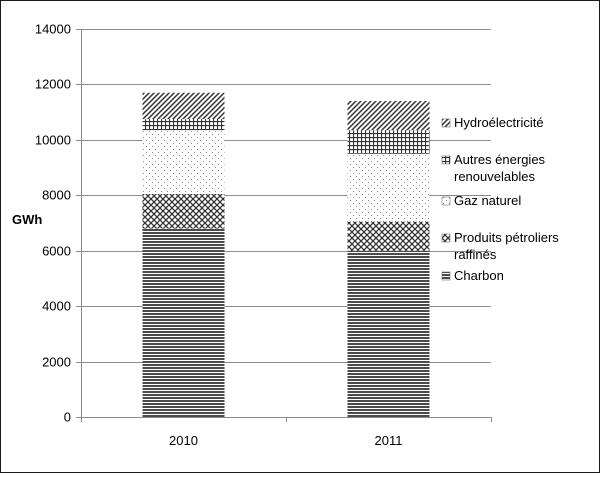 This screenshot has height=477, width=600. I want to click on legend-label: Gaz naturel, so click(487, 200).